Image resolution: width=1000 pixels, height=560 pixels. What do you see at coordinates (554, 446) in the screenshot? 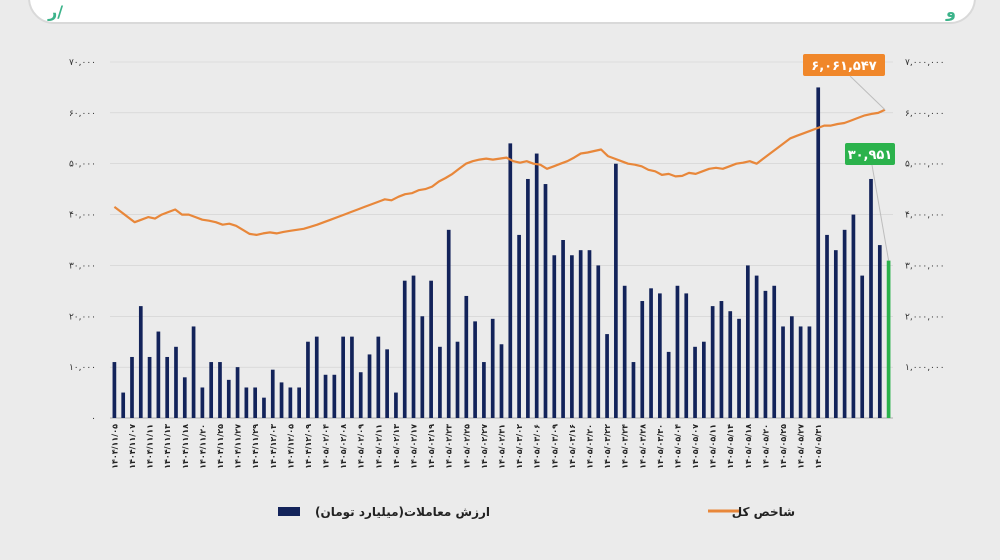
I see `x-tick-label: ۱۴۰۵/۰۳/۰۹` at bounding box center [554, 446].